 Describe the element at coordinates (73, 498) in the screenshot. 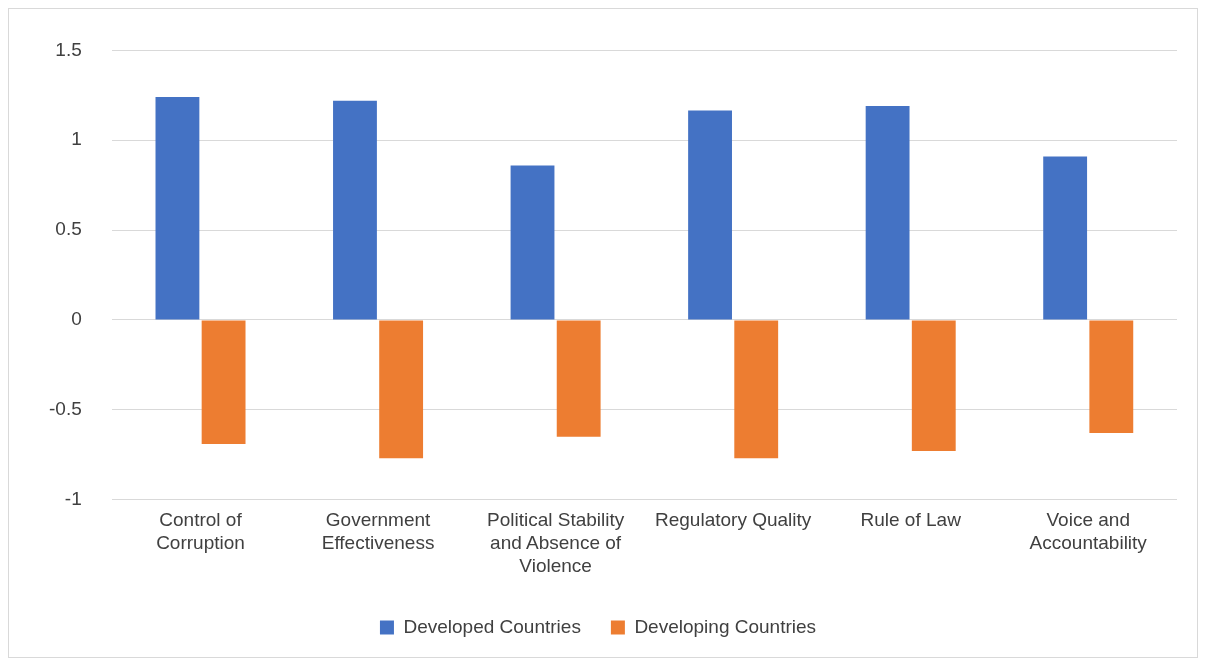

I see `y-tick-label: -1` at that location.